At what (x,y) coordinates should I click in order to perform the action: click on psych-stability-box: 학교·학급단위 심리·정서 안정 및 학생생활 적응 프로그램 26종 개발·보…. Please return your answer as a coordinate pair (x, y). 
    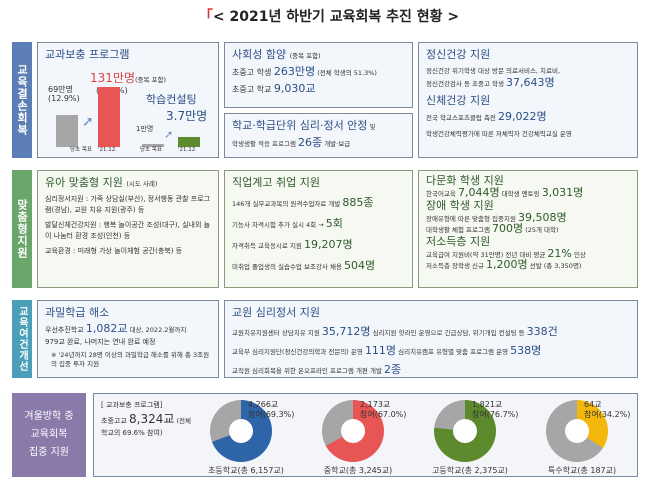
    Looking at the image, I should click on (318, 135).